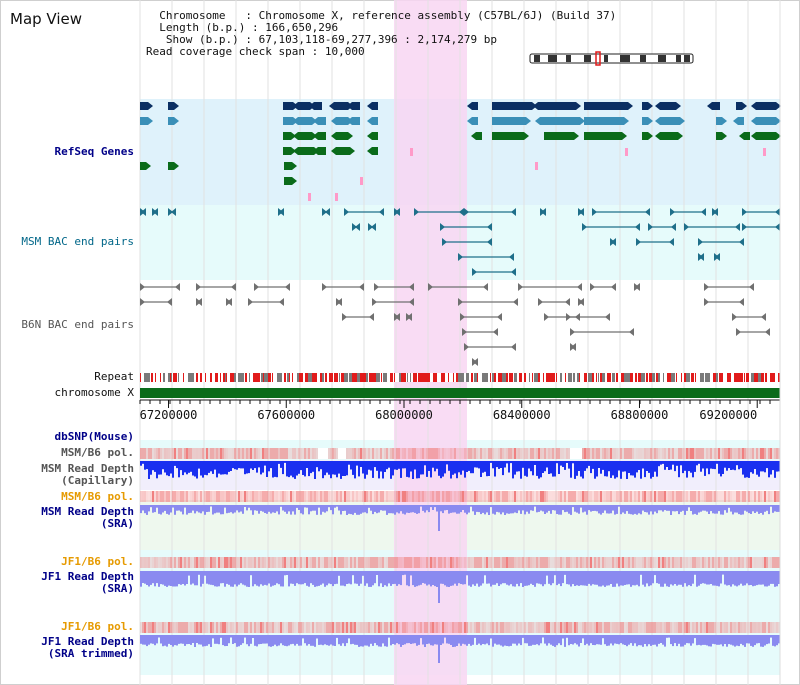 This screenshot has width=800, height=685. What do you see at coordinates (94, 151) in the screenshot?
I see `track-label-refseq-genes: RefSeq Genes` at bounding box center [94, 151].